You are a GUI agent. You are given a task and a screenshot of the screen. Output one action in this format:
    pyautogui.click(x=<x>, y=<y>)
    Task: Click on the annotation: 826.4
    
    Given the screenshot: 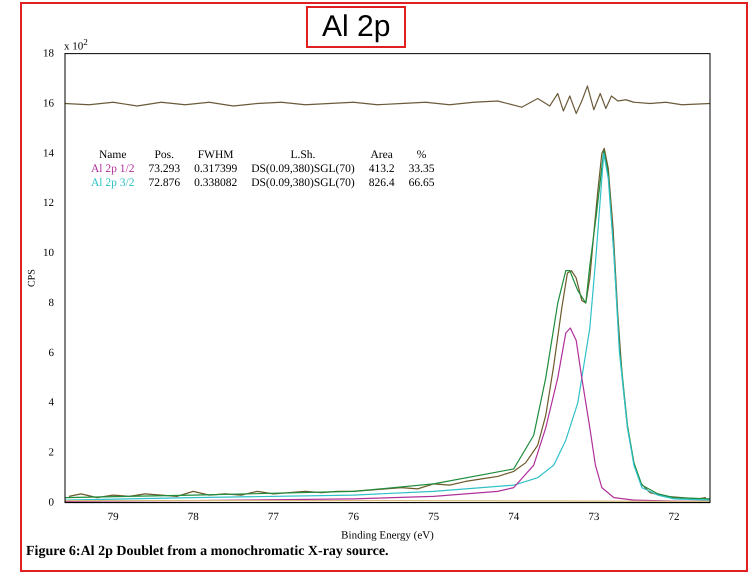 What is the action you would take?
    pyautogui.click(x=382, y=183)
    